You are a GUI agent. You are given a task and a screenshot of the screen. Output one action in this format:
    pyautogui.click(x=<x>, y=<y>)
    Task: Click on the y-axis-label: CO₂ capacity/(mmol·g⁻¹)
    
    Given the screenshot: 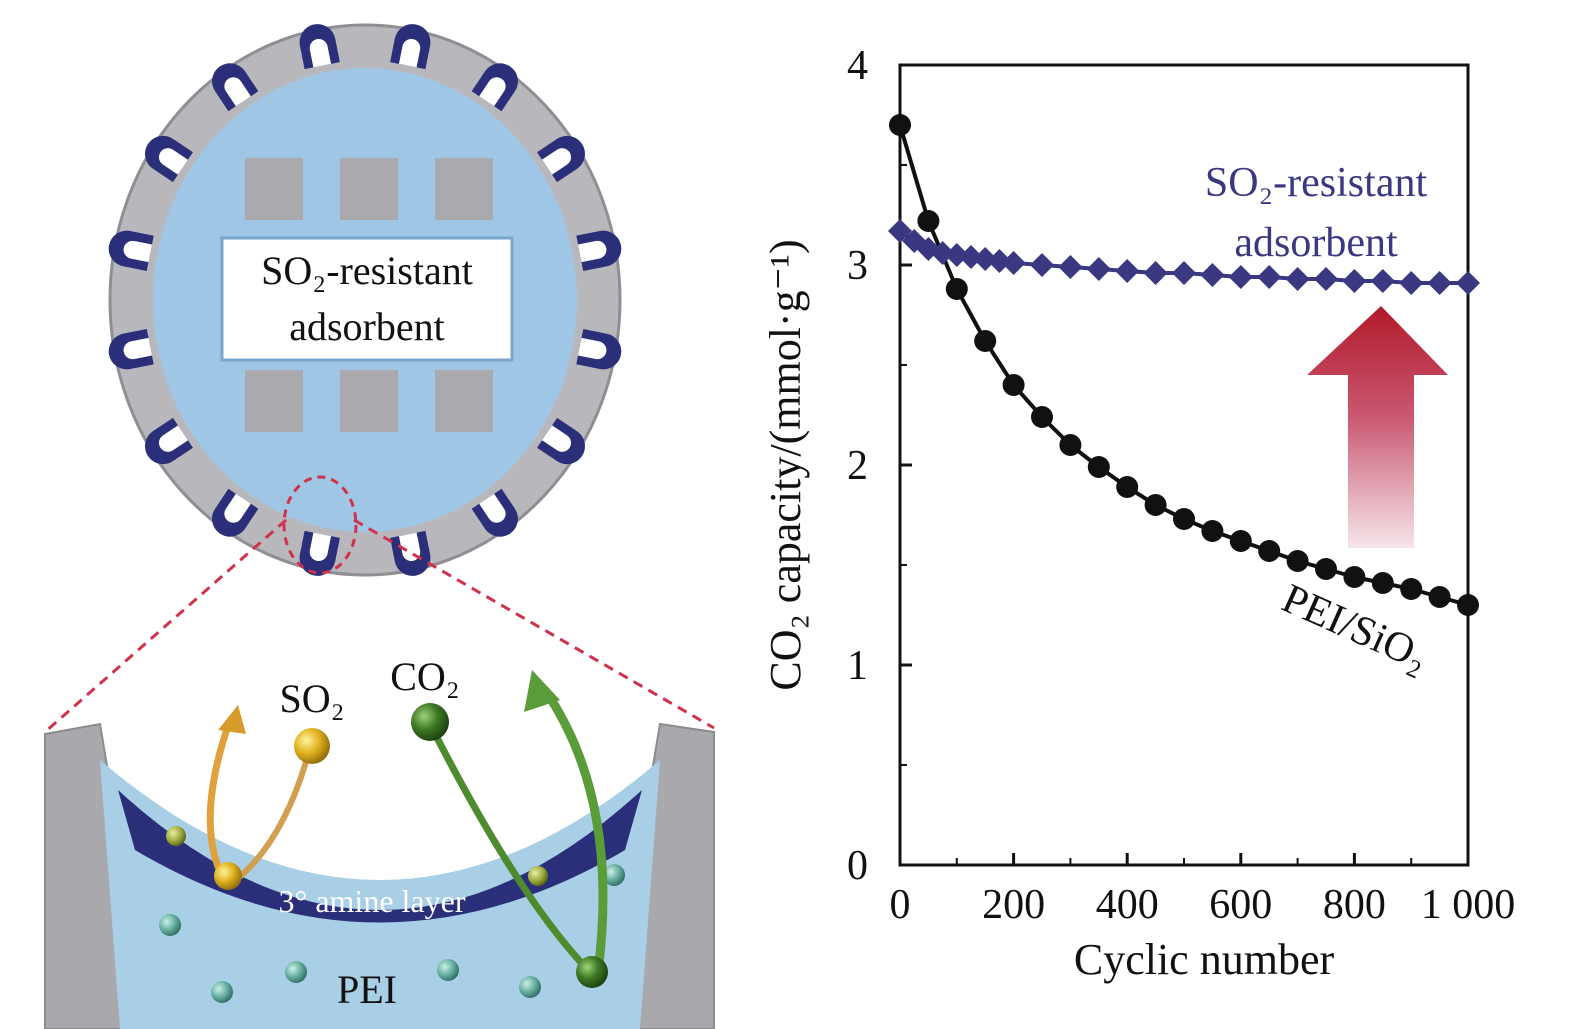 What is the action you would take?
    pyautogui.click(x=785, y=464)
    